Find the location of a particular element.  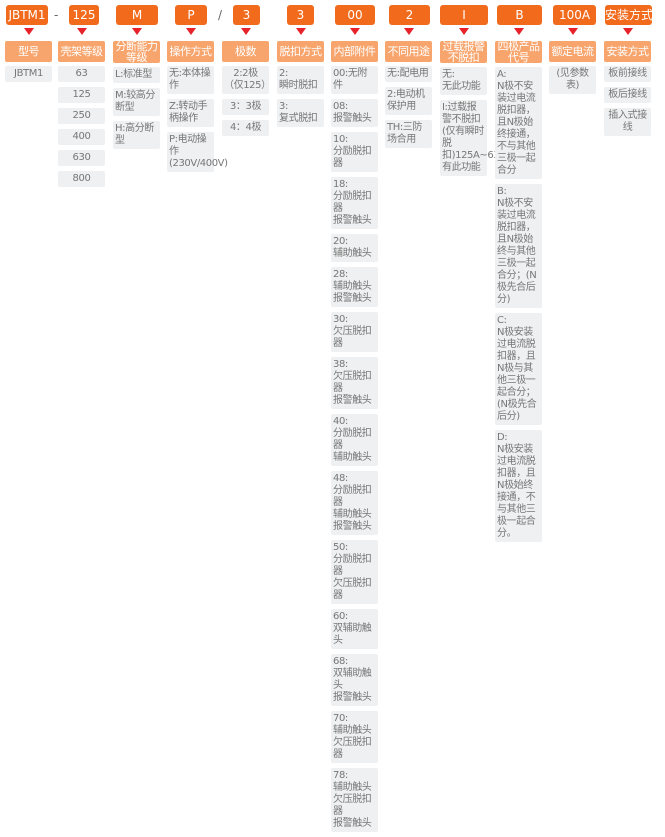

option-item: Z:转动手柄操作 is located at coordinates (190, 113).